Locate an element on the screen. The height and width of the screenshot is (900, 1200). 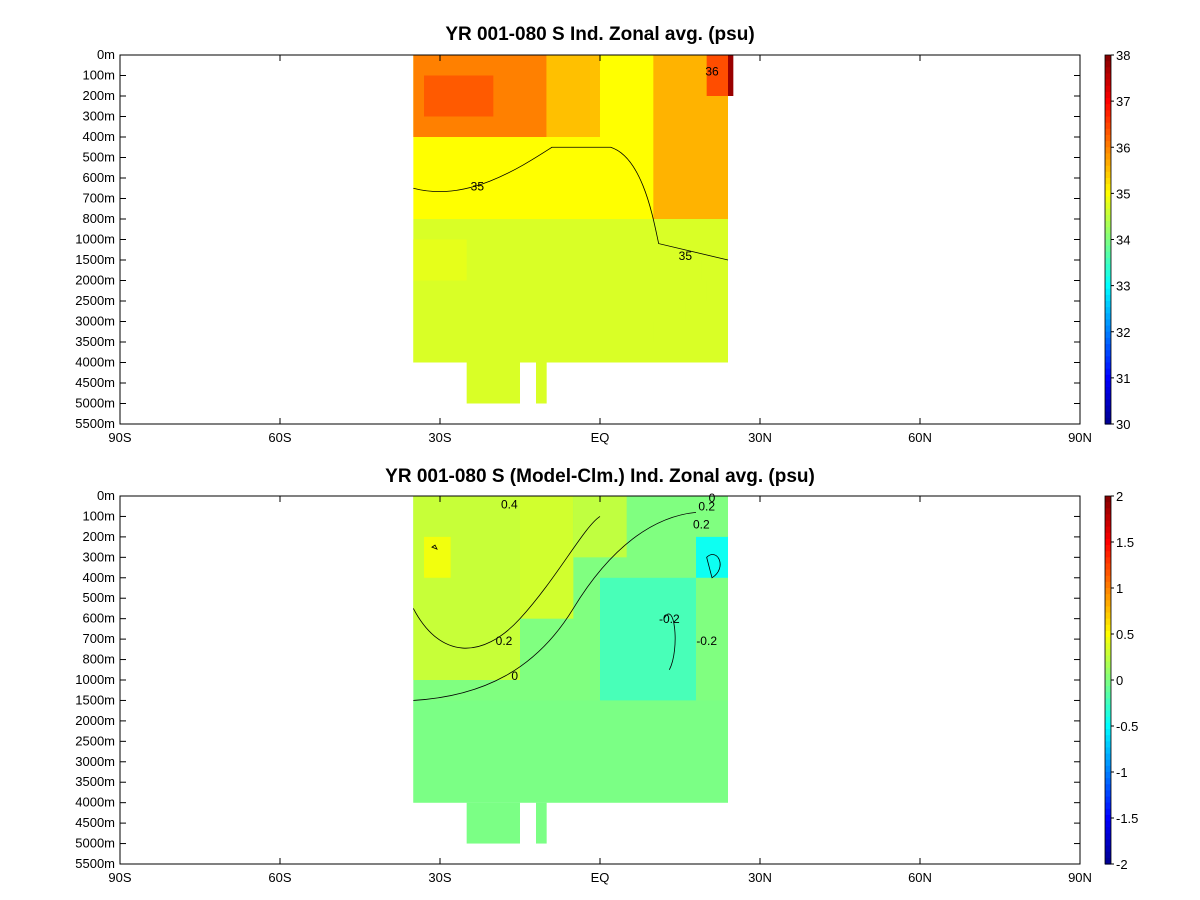
colorbar-tick-label: -2 is located at coordinates (1122, 864).